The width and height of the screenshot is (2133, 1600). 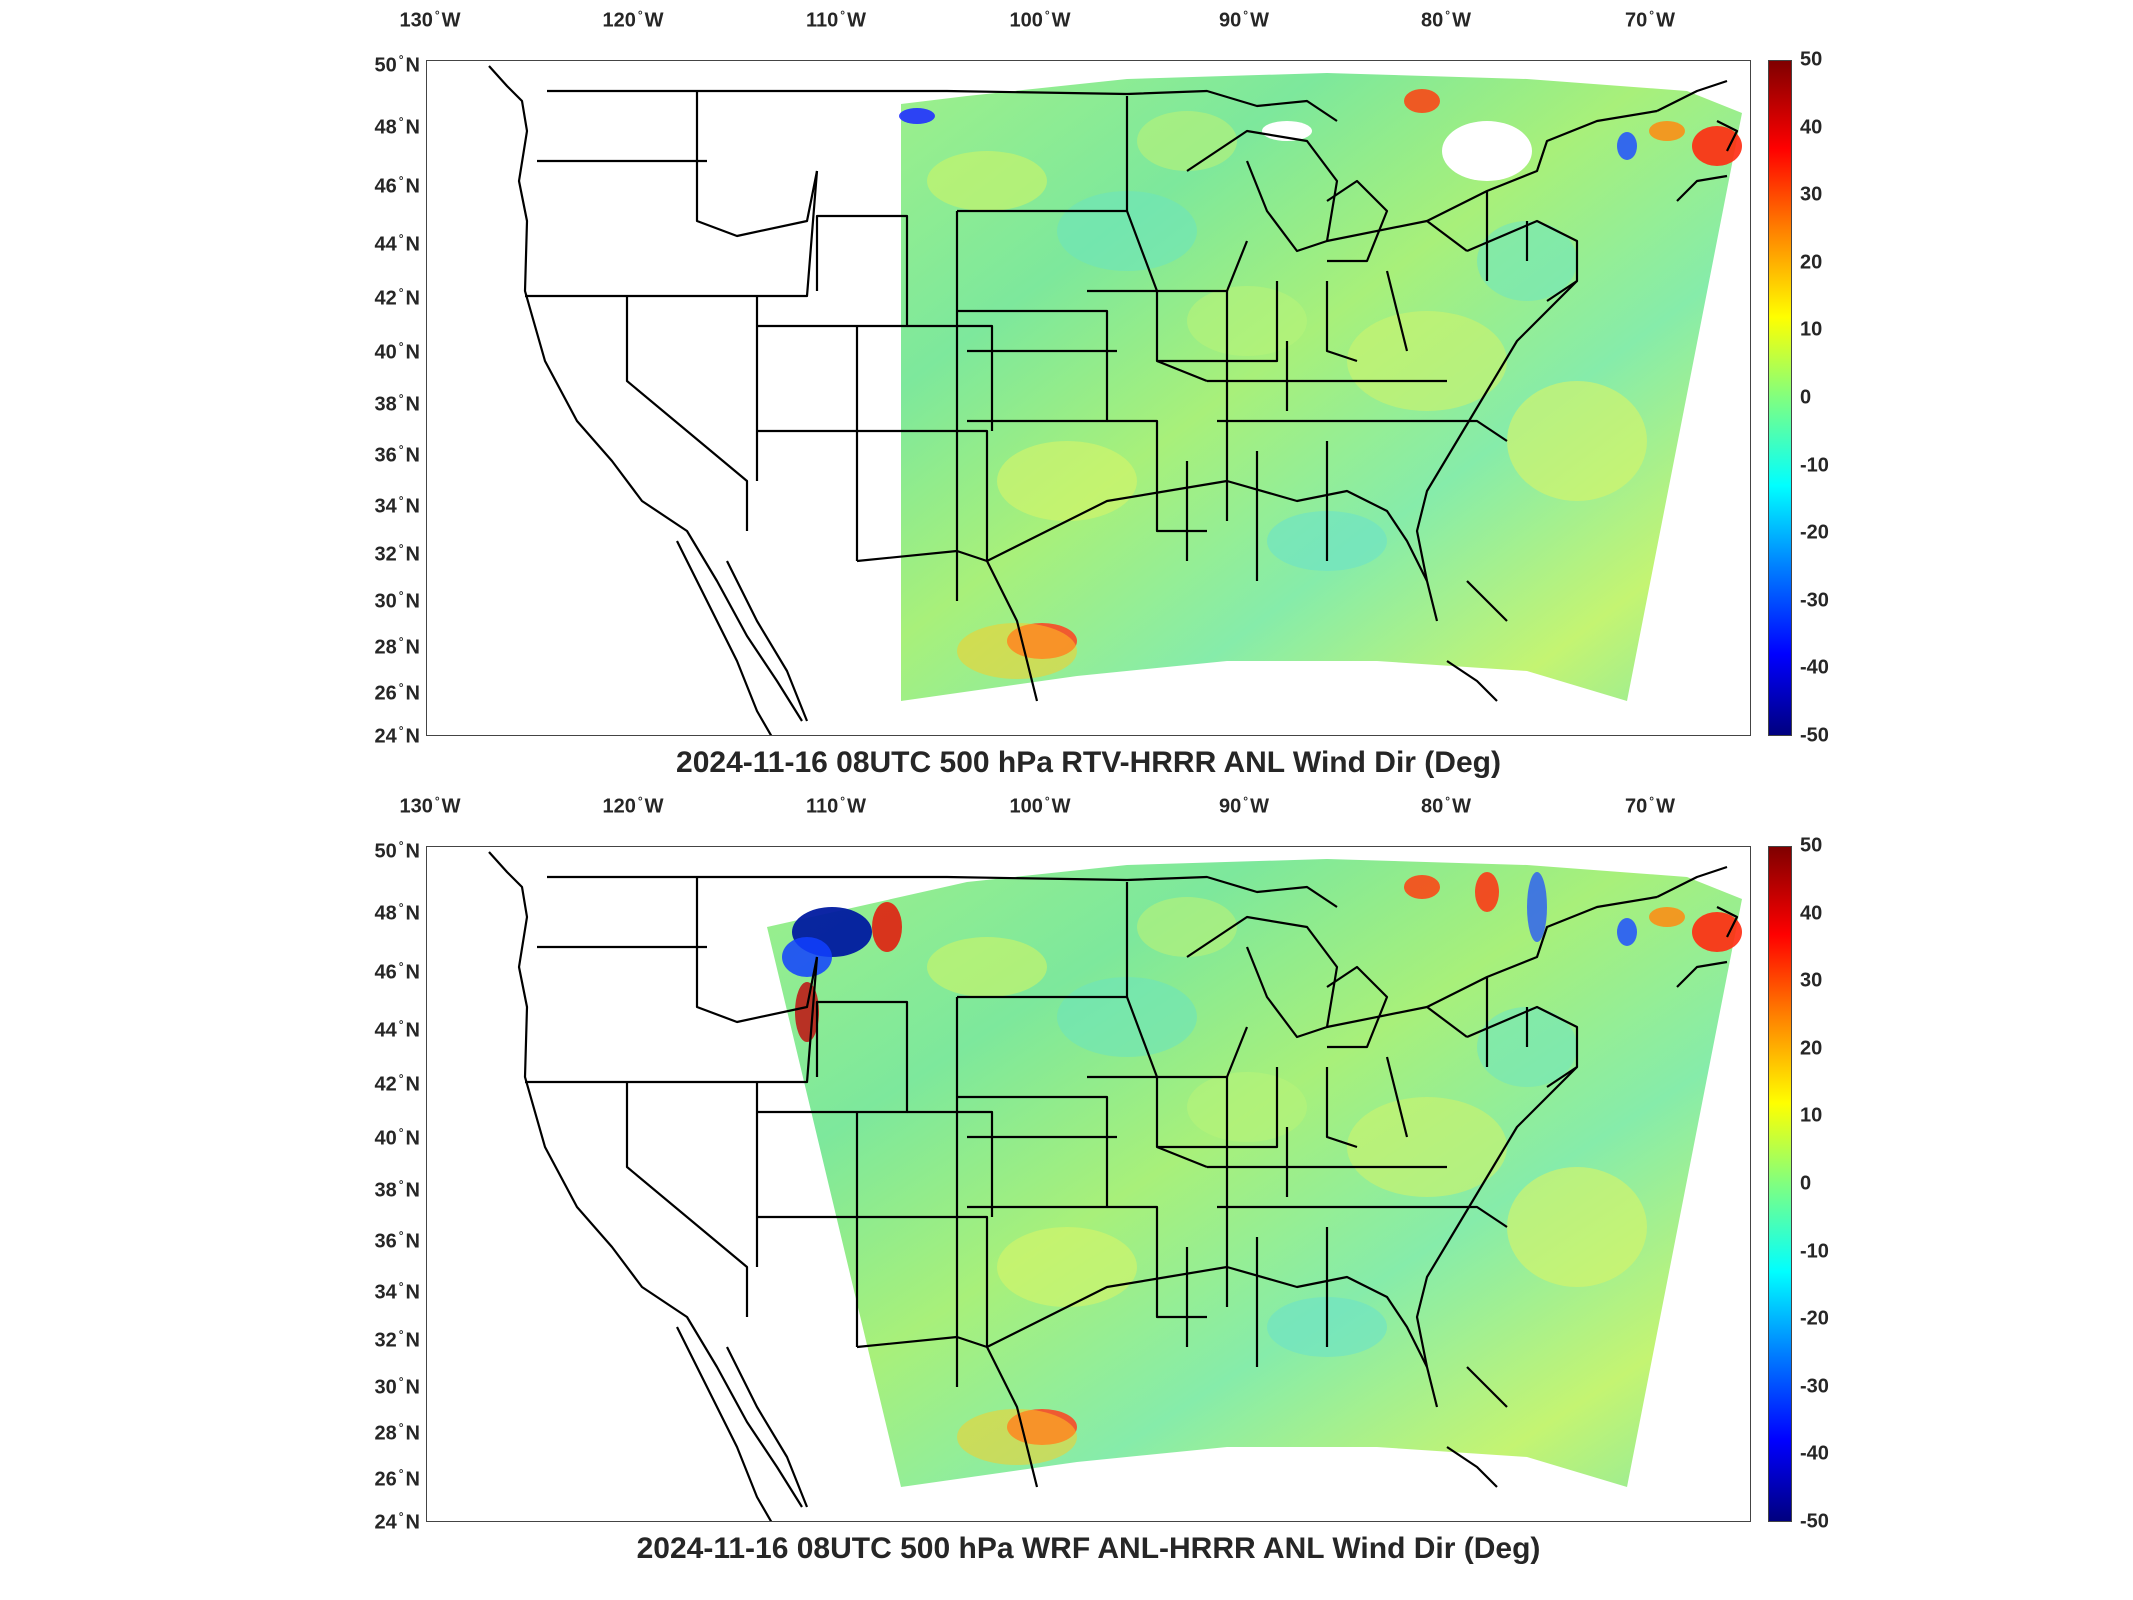 What do you see at coordinates (397, 850) in the screenshot?
I see `latitude-label: 50 ° N` at bounding box center [397, 850].